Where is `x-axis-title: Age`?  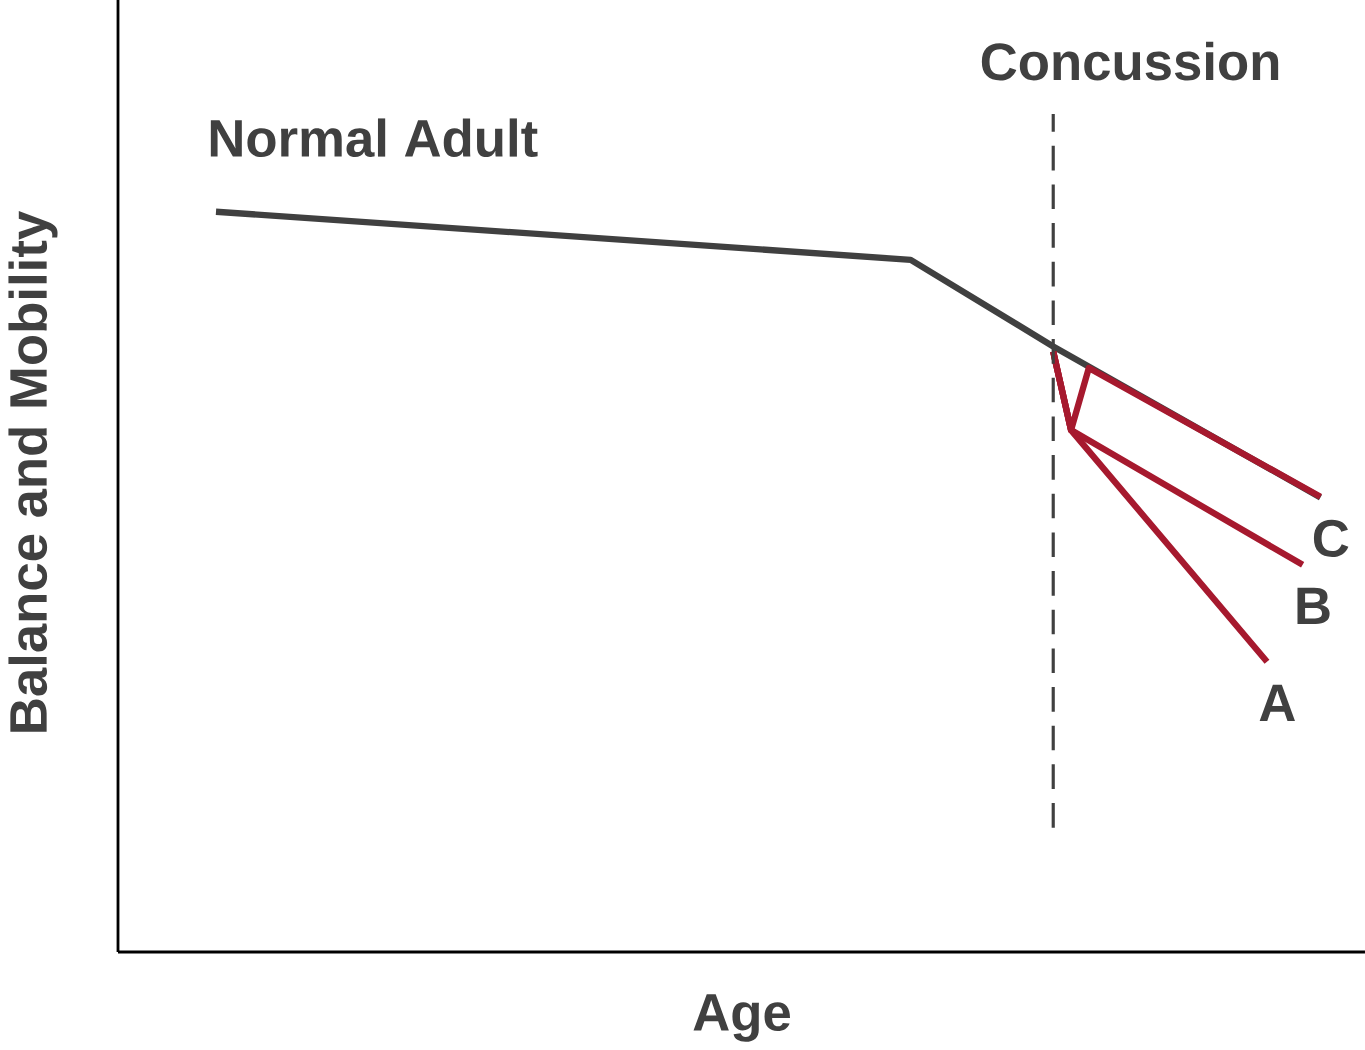
x-axis-title: Age is located at coordinates (741, 1018).